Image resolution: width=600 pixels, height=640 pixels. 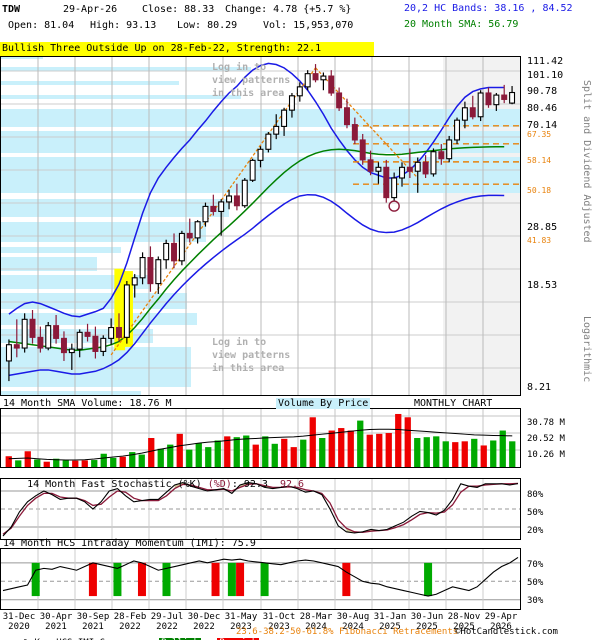 I want to click on date-label: 29-Apr-26, so click(x=90, y=9).